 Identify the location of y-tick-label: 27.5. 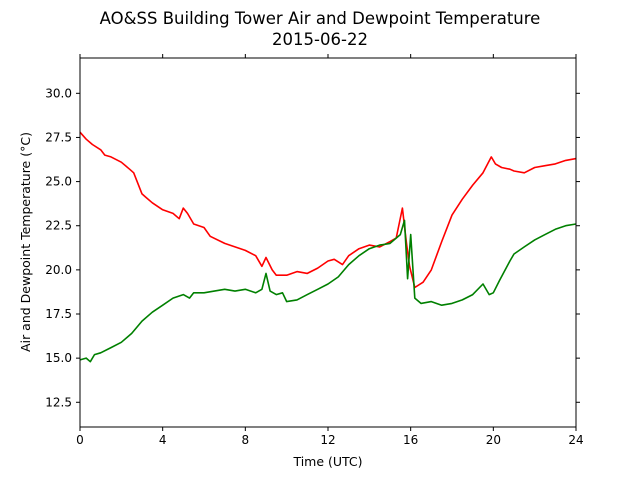
(58, 137).